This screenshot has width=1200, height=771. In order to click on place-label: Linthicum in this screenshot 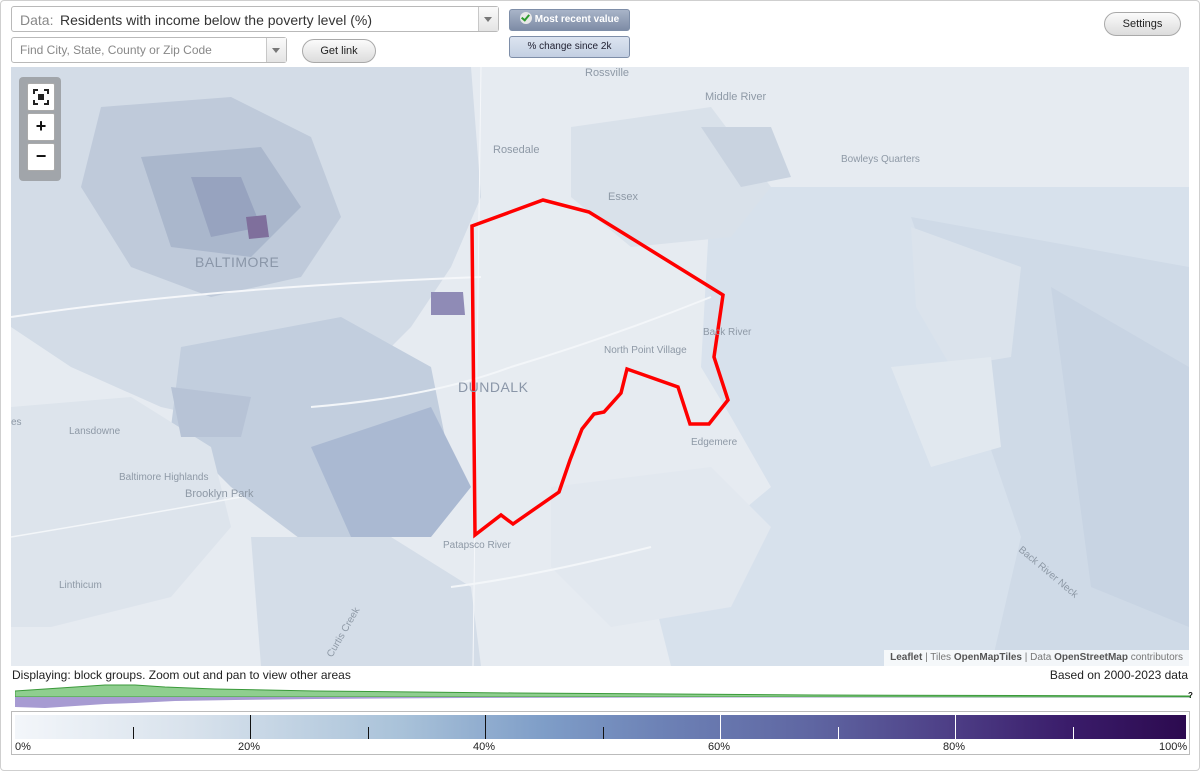, I will do `click(80, 585)`.